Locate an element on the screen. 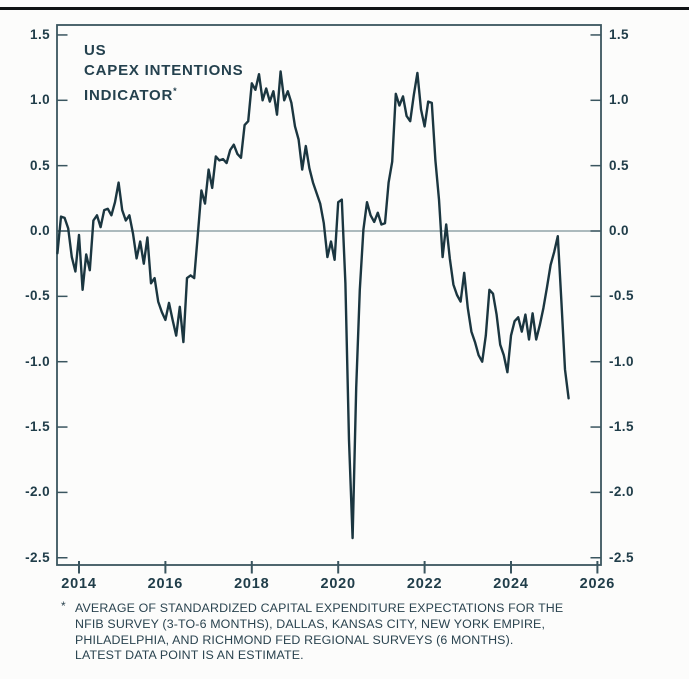 The height and width of the screenshot is (679, 689). y-axis-label-right-0.5: 0.5 is located at coordinates (619, 165).